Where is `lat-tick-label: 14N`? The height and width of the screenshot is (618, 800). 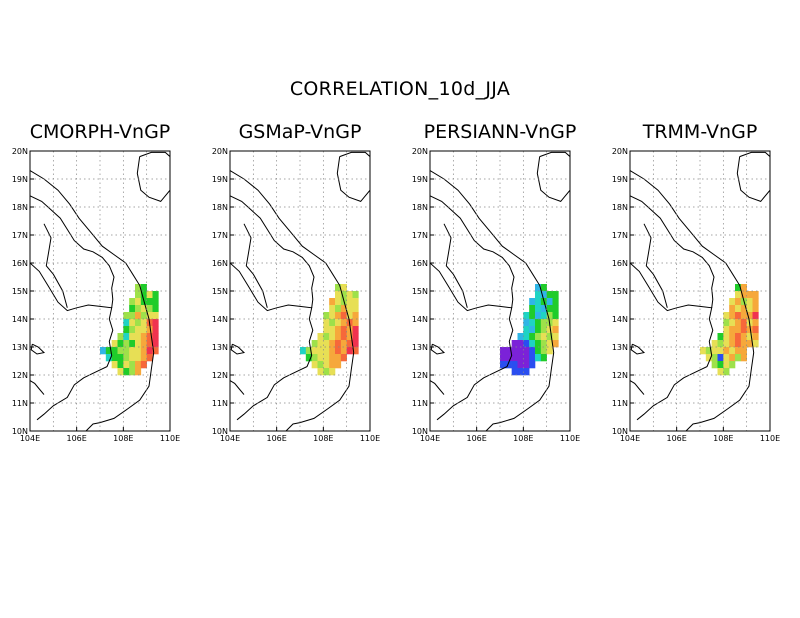 lat-tick-label: 14N is located at coordinates (620, 319).